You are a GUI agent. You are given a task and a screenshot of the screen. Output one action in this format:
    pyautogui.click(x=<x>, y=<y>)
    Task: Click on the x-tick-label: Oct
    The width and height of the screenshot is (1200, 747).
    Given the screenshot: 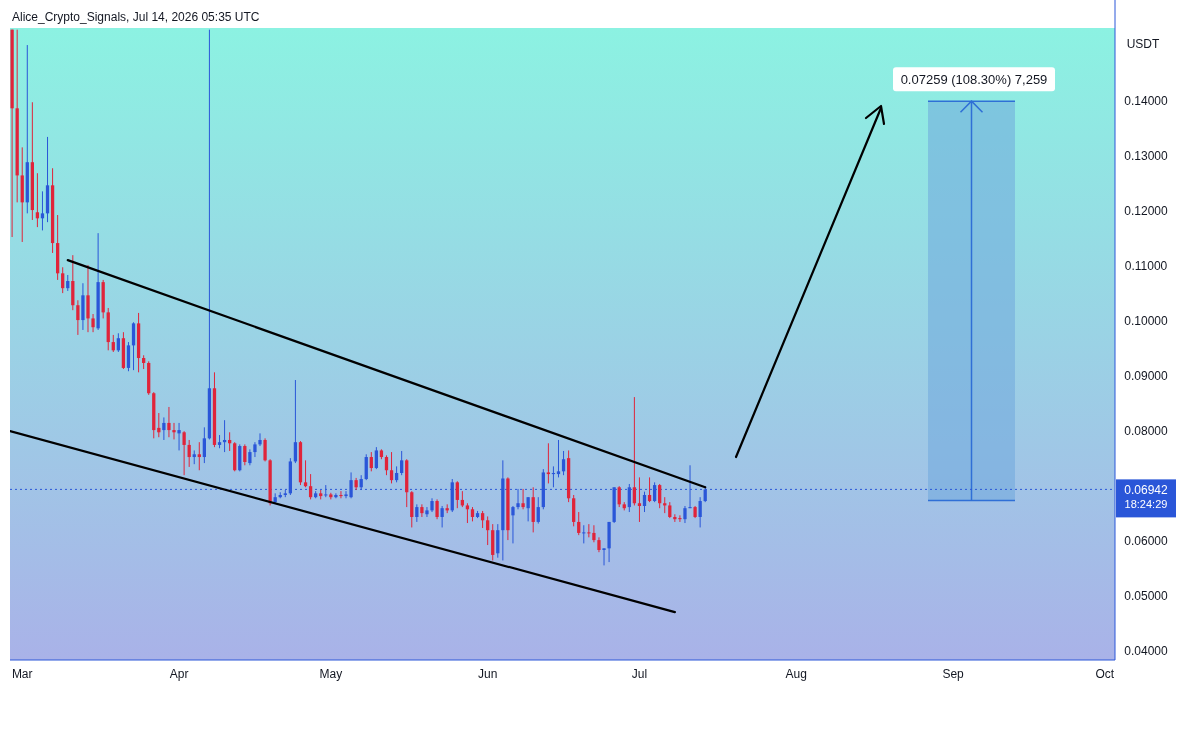 What is the action you would take?
    pyautogui.click(x=1105, y=674)
    